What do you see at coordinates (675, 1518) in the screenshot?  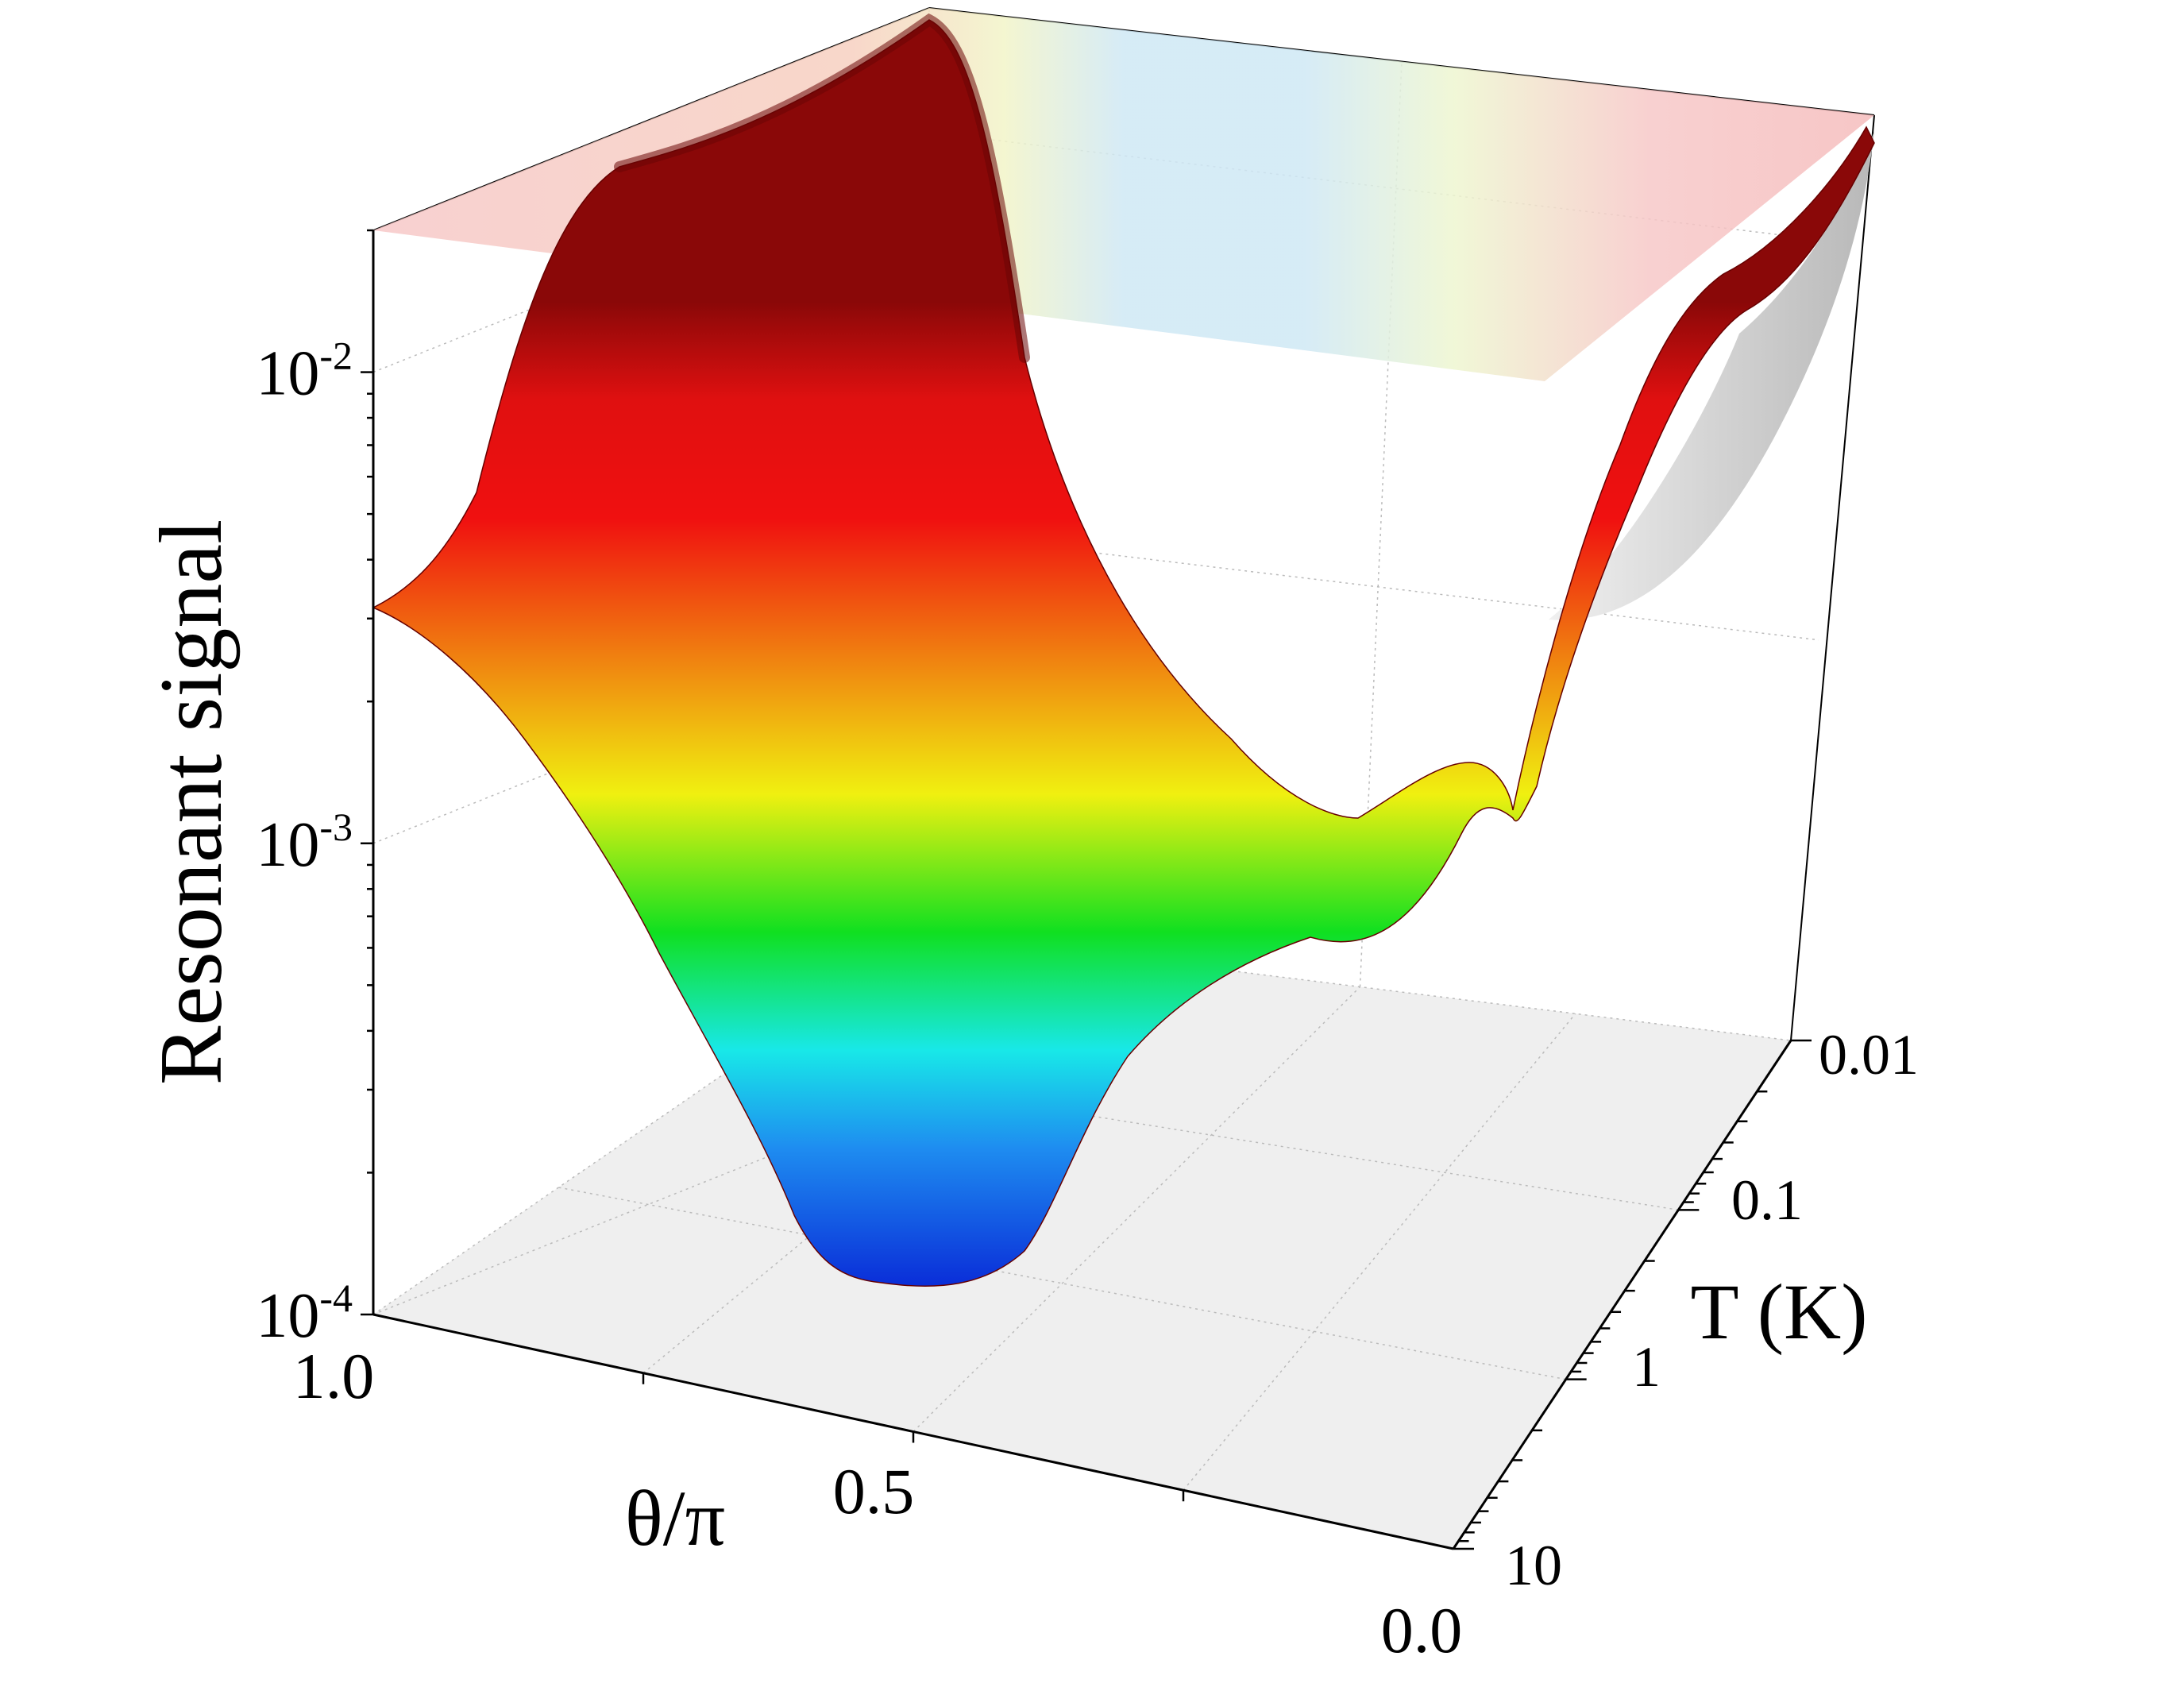 I see `x-axis-label: θ/π` at bounding box center [675, 1518].